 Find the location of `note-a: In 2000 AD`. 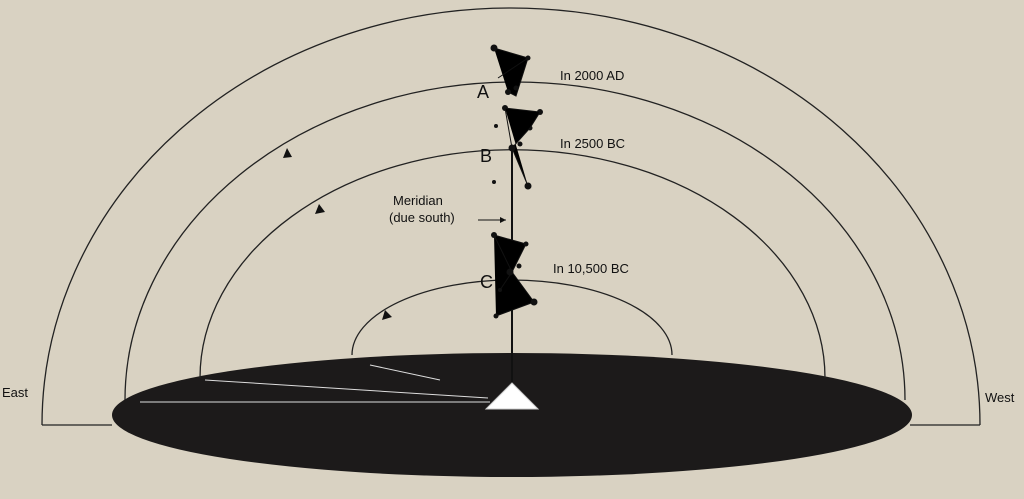

note-a: In 2000 AD is located at coordinates (592, 75).